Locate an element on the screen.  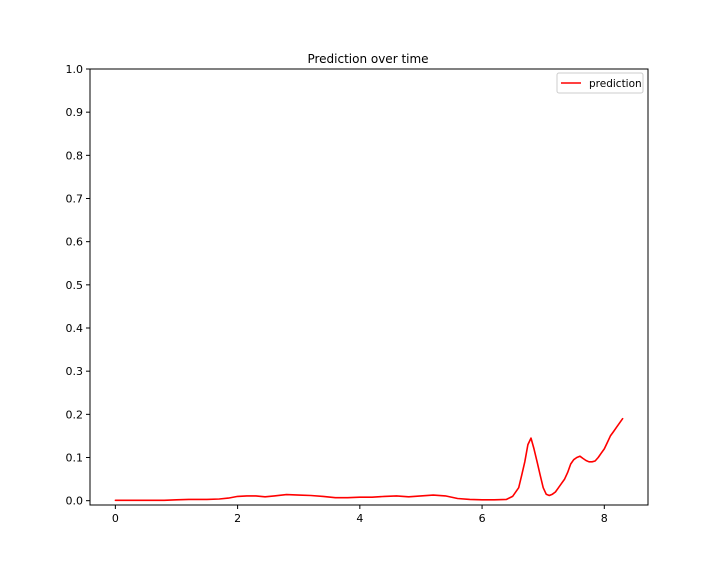
series-lines is located at coordinates (369, 459).